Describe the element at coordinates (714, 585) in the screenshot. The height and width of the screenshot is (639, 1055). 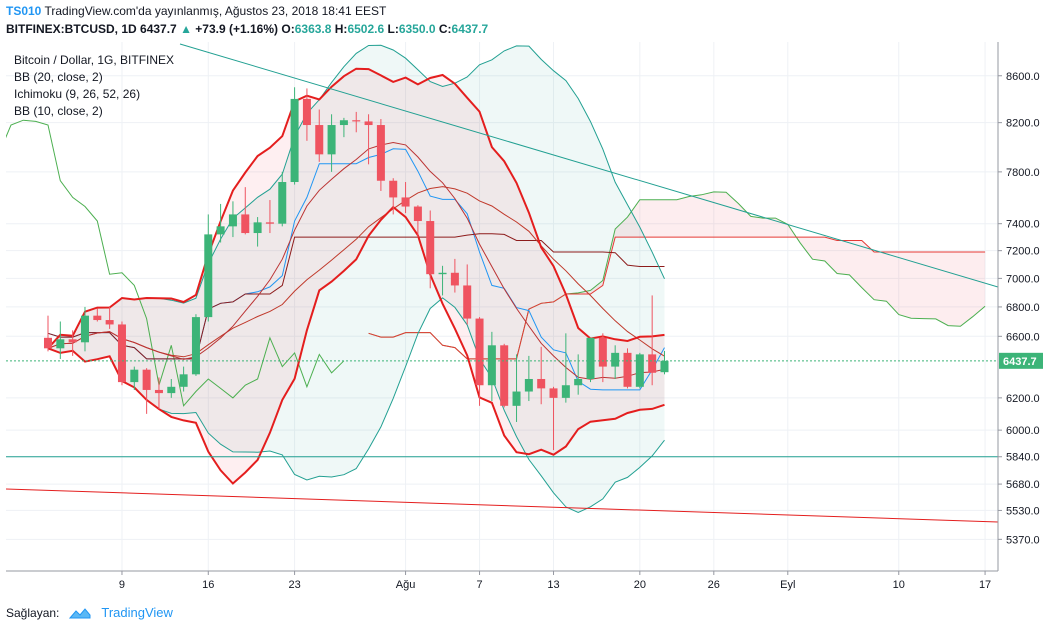
I see `x-tick-label: 26` at that location.